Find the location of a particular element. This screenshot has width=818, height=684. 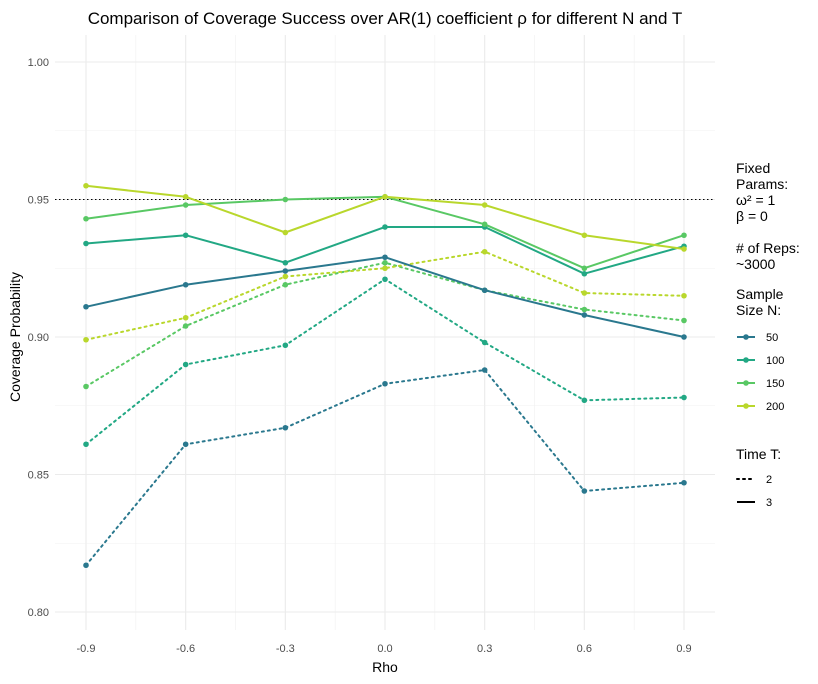

legend-size-label: 50 is located at coordinates (772, 338).